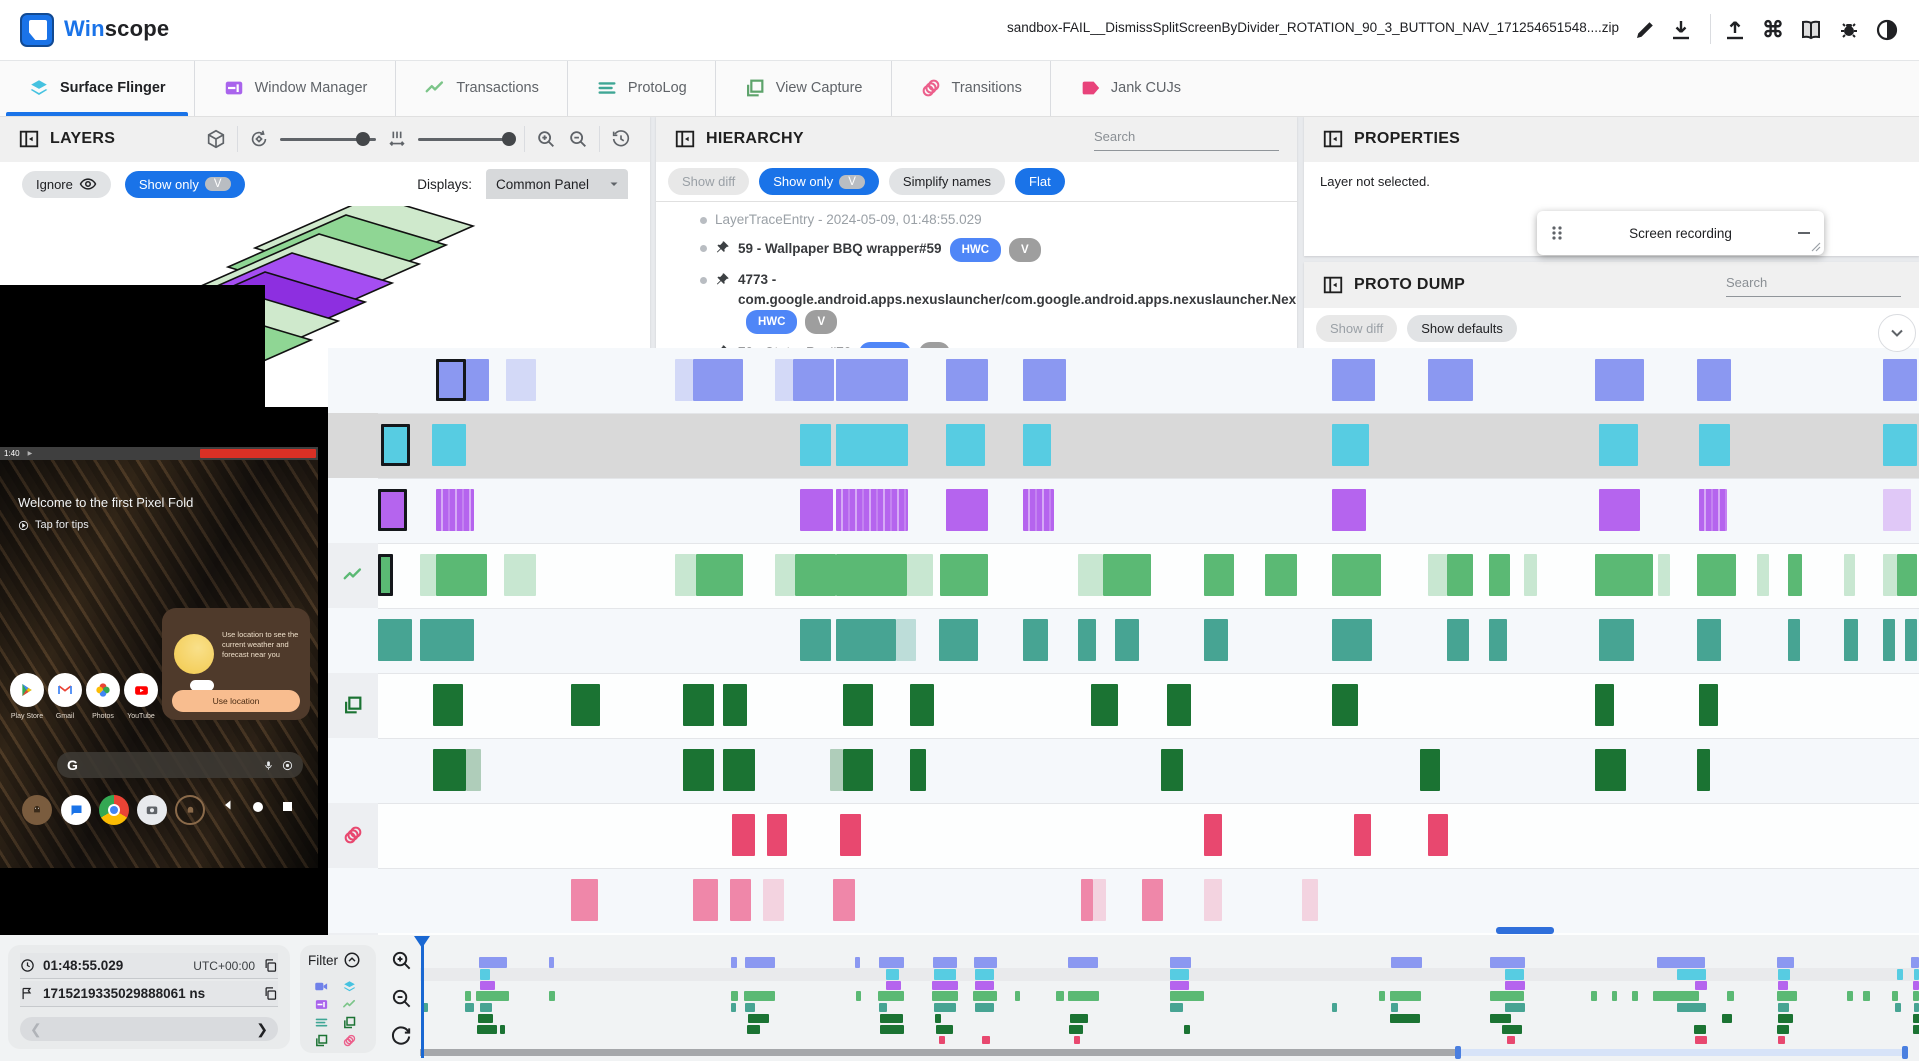  Describe the element at coordinates (1166, 998) in the screenshot. I see `timeline-minimap` at that location.